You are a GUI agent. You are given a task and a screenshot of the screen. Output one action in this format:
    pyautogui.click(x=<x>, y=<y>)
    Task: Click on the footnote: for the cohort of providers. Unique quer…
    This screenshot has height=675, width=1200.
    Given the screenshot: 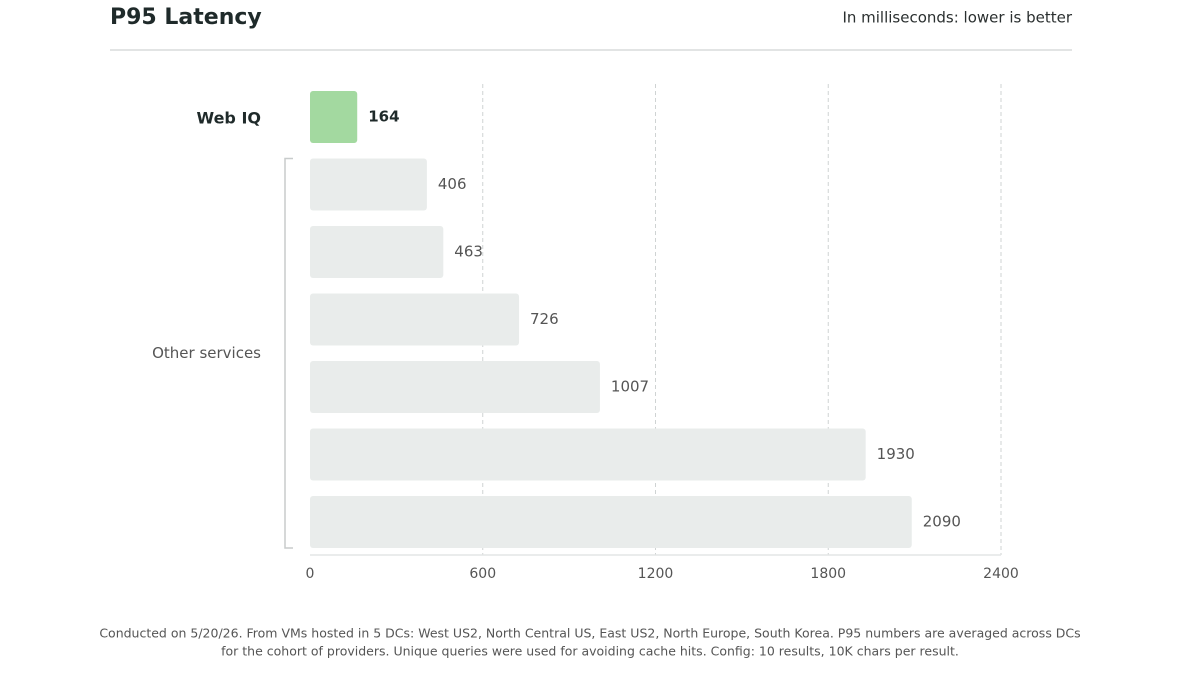 What is the action you would take?
    pyautogui.click(x=590, y=651)
    